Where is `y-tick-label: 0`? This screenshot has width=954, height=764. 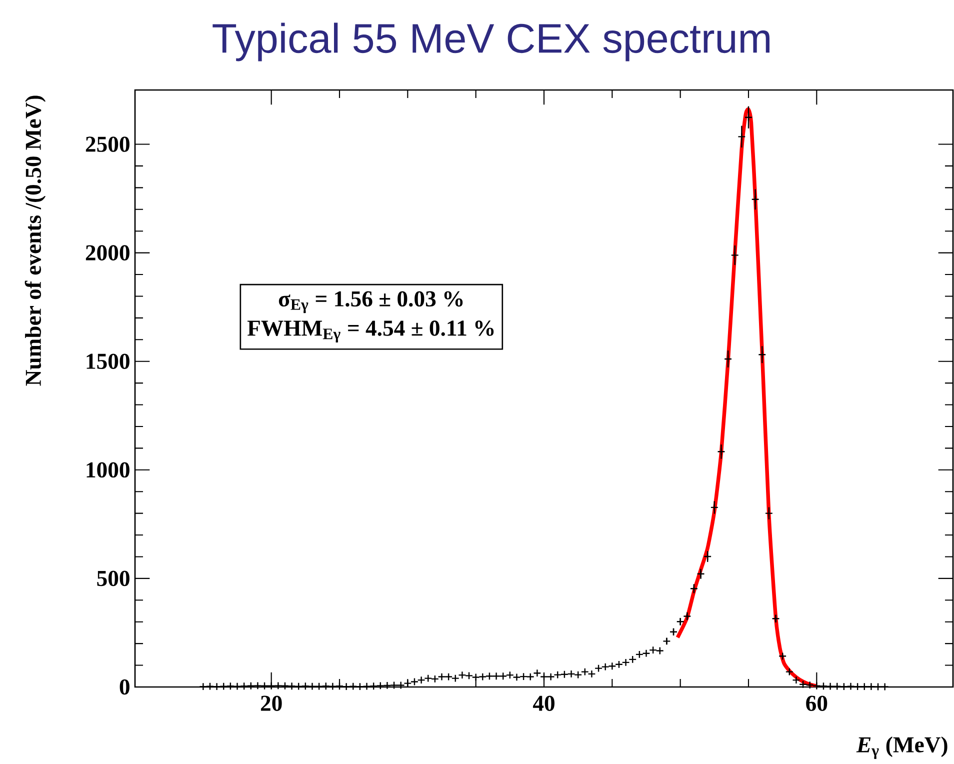
y-tick-label: 0 is located at coordinates (125, 687).